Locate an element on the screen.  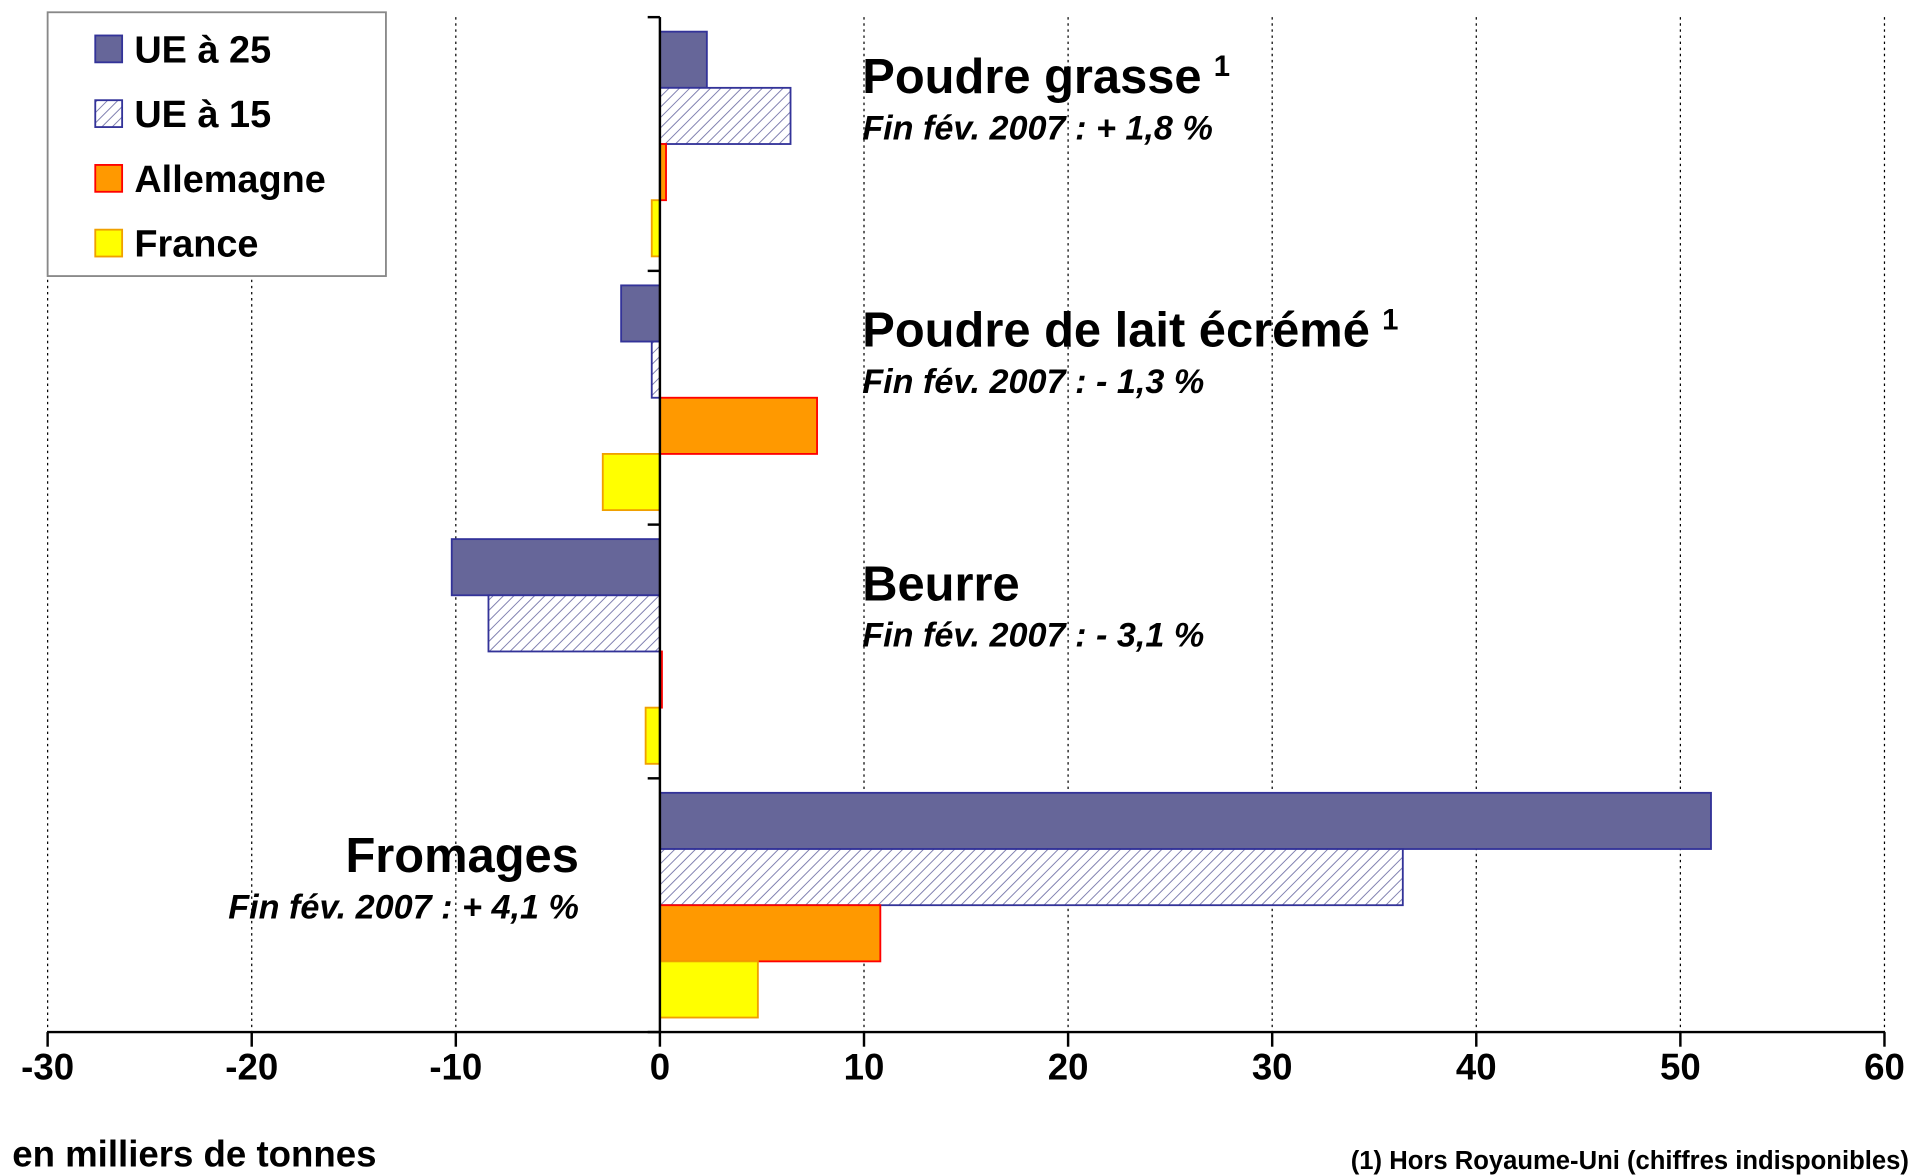
category-note: Fin fév. 2007 : - 3,1 % is located at coordinates (1033, 636).